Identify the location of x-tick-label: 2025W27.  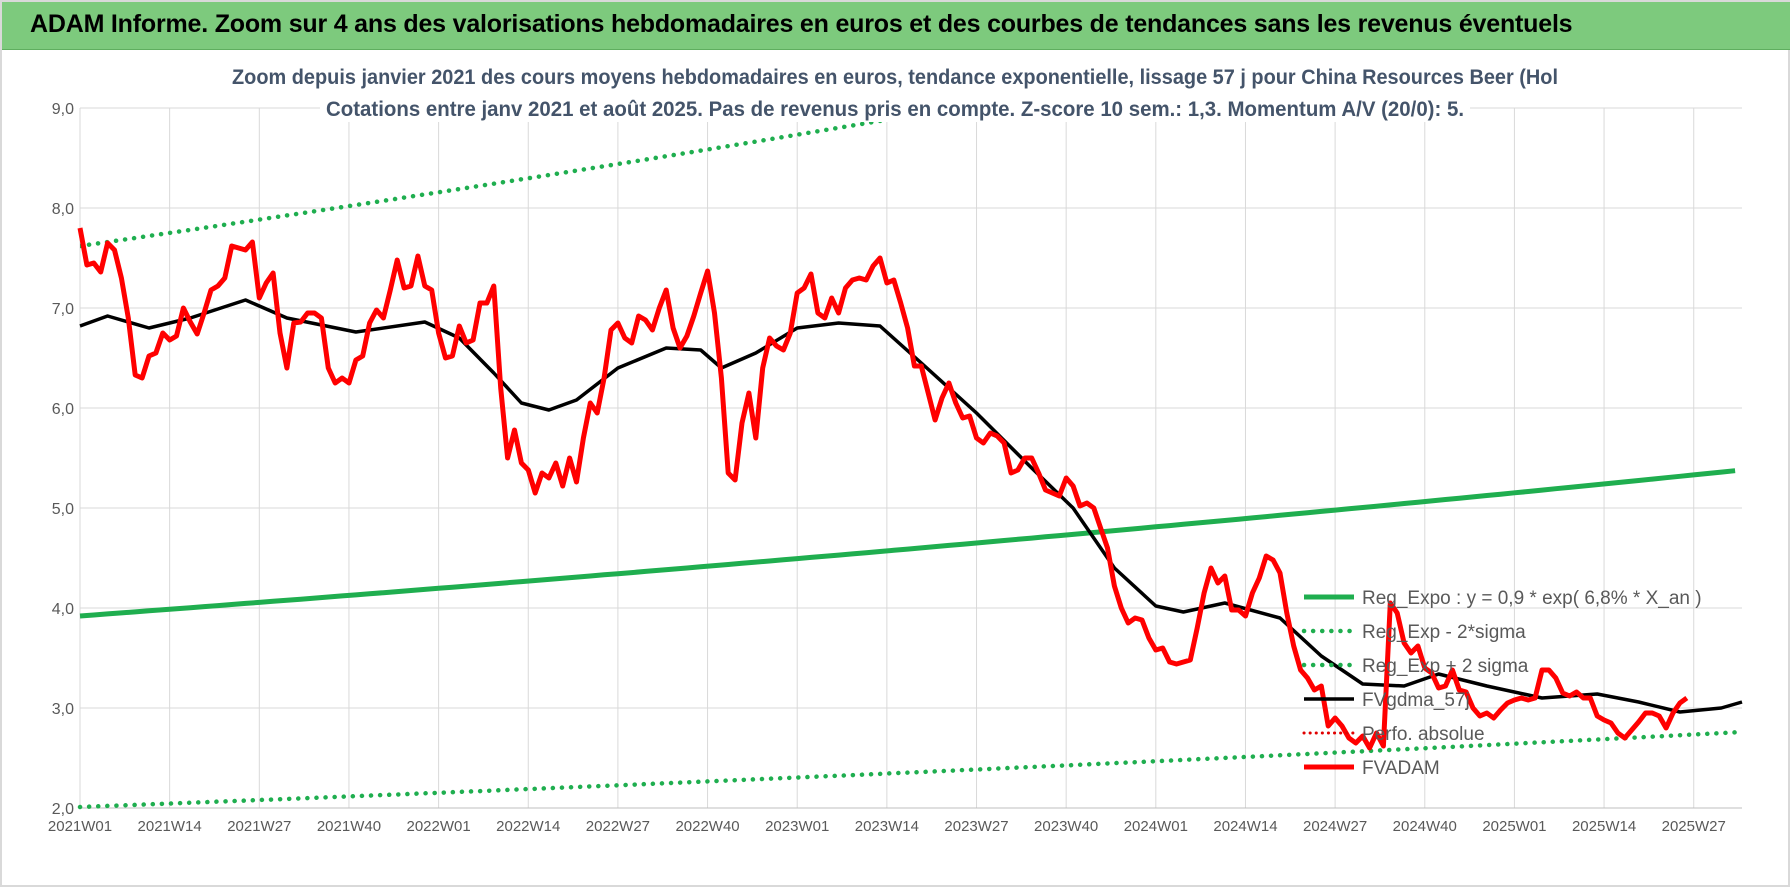
(1694, 826).